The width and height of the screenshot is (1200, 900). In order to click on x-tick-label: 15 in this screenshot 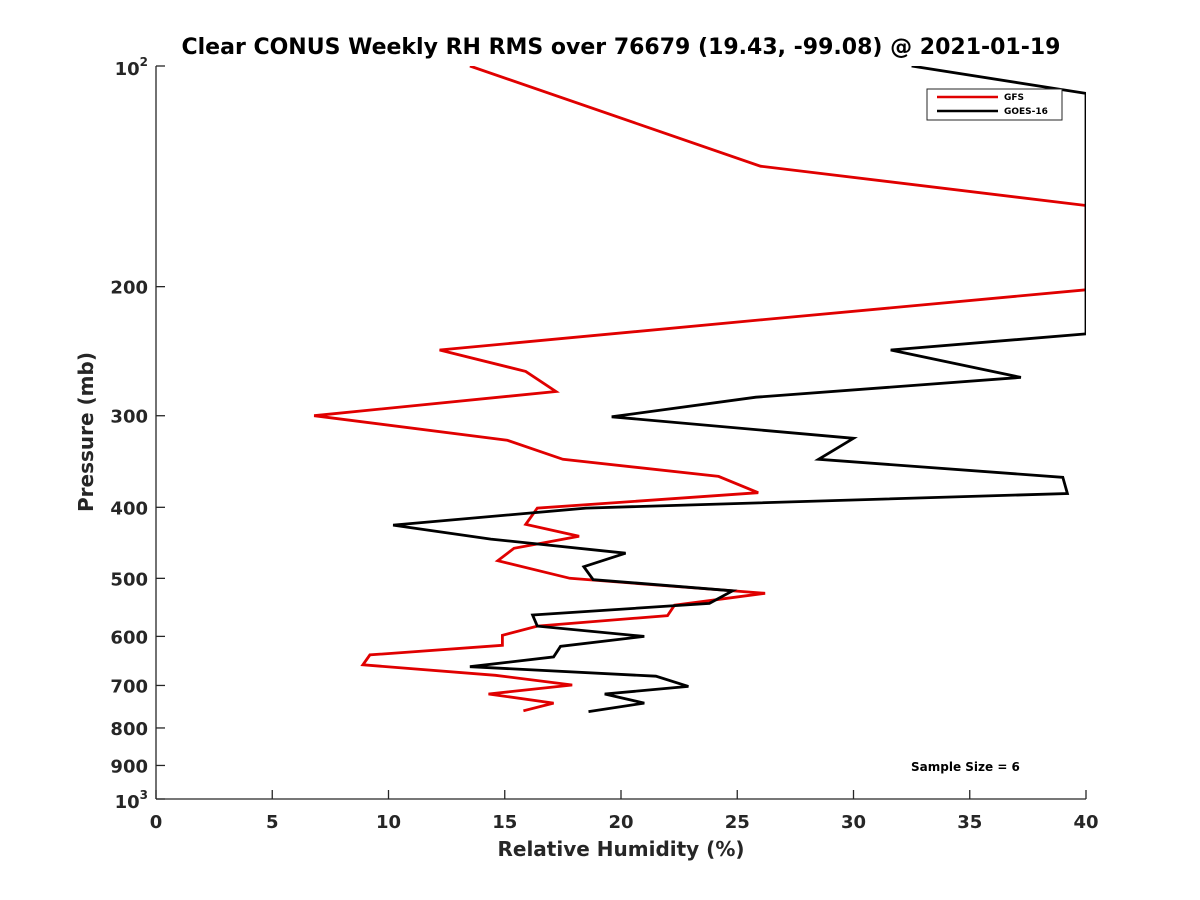, I will do `click(504, 822)`.